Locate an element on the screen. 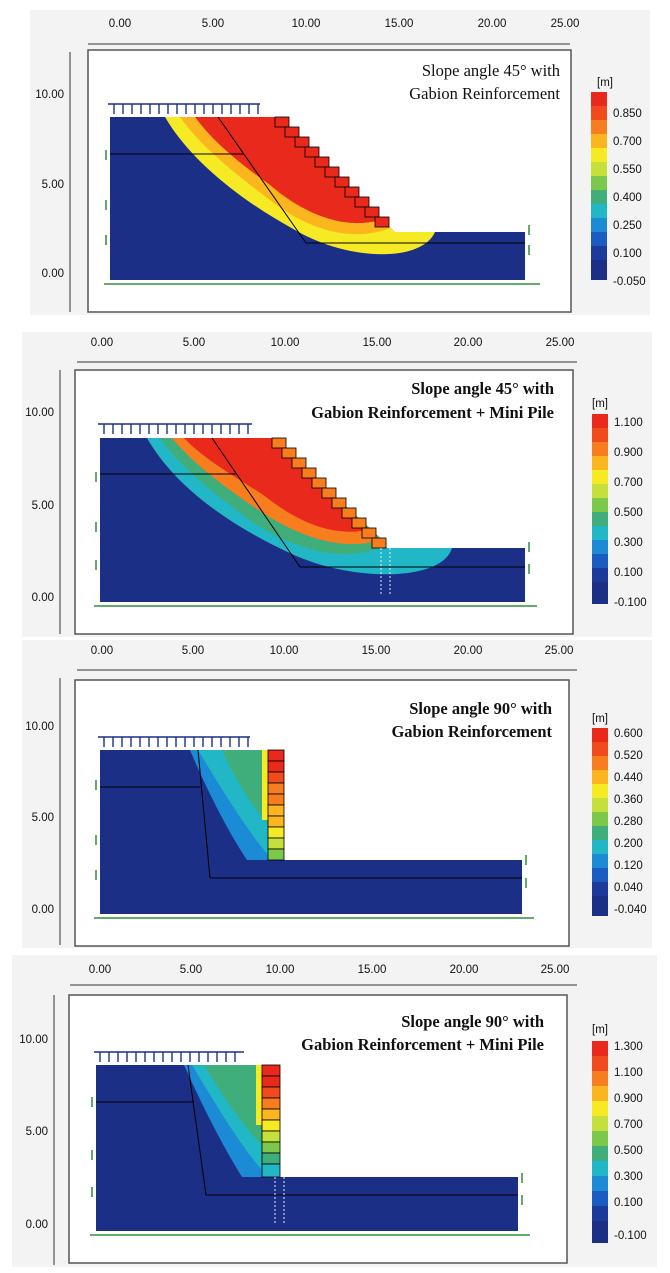 This screenshot has width=670, height=1273. legend-label: 0.440 is located at coordinates (628, 778).